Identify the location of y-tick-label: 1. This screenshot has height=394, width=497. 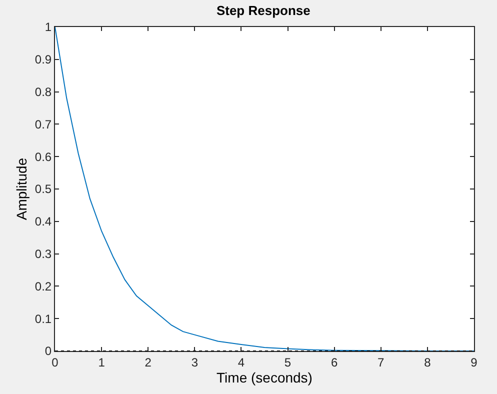
(48, 27).